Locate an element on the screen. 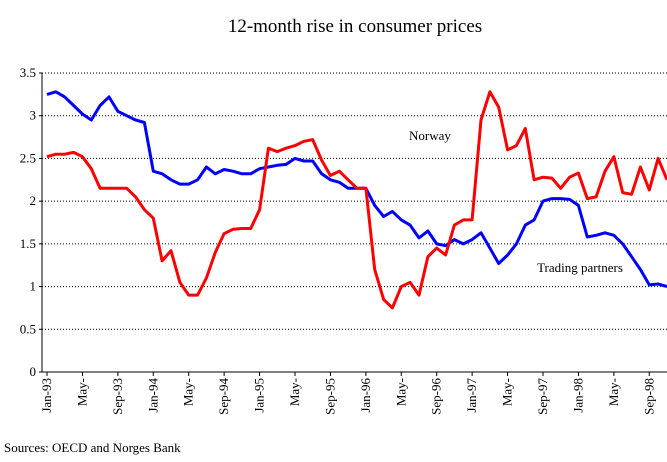 Image resolution: width=667 pixels, height=462 pixels. x-tick-label: Jan-97 is located at coordinates (471, 395).